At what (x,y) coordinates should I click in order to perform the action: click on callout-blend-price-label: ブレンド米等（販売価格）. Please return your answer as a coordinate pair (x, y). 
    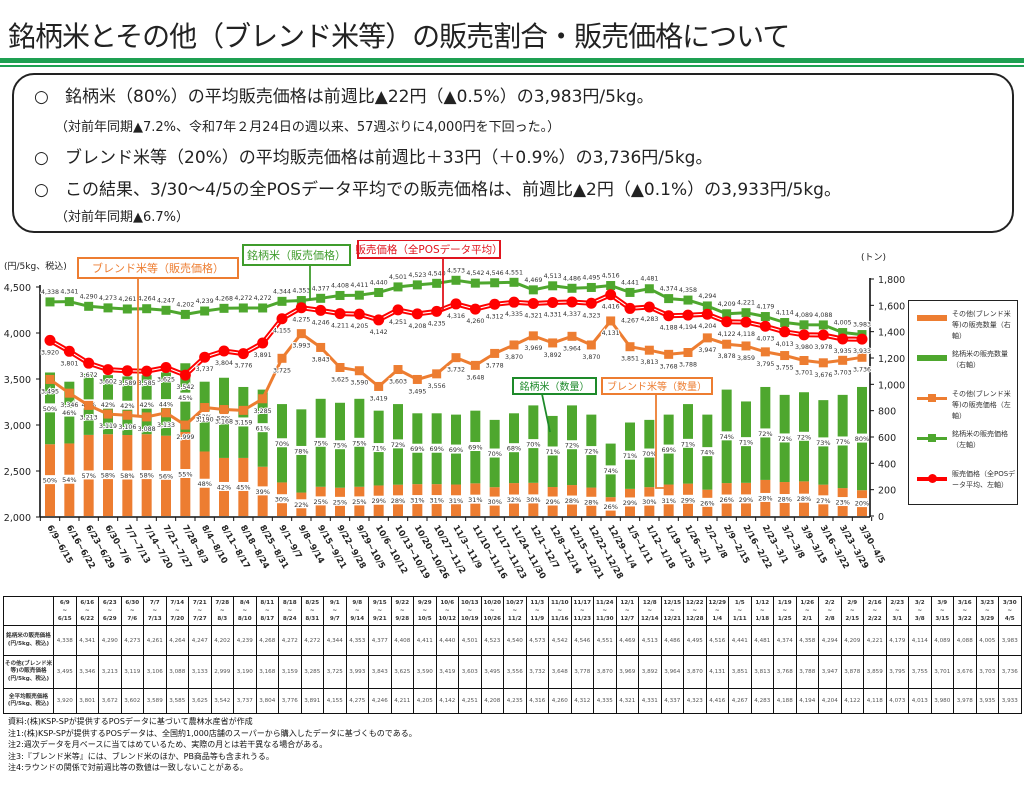
    Looking at the image, I should click on (158, 268).